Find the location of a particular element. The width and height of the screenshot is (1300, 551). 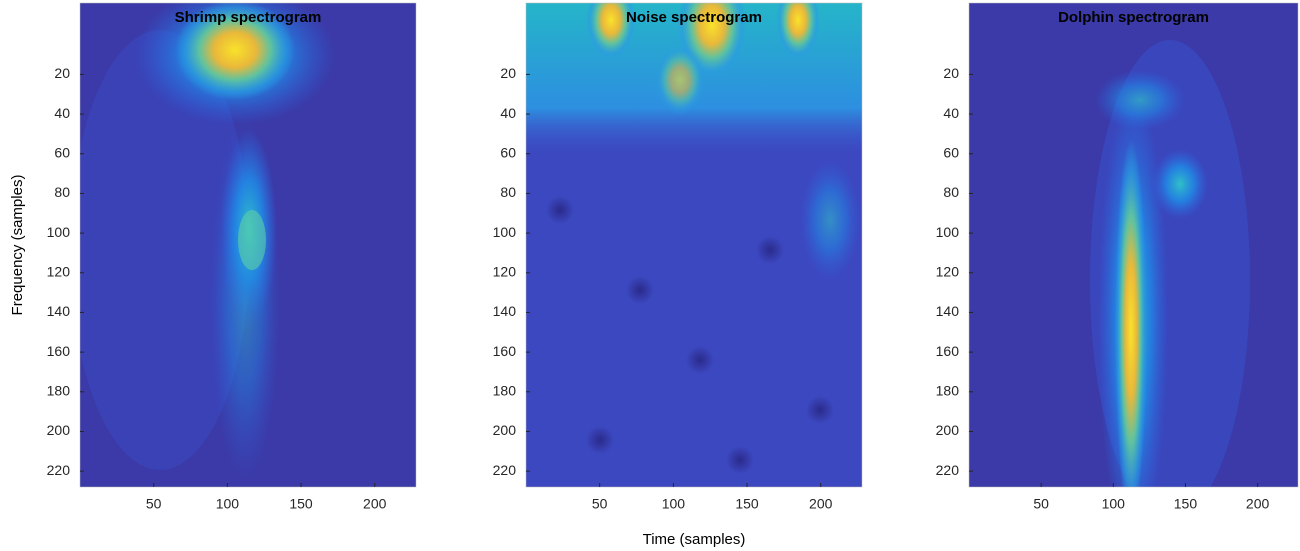

panel-title: Dolphin spectrogram is located at coordinates (1133, 17).